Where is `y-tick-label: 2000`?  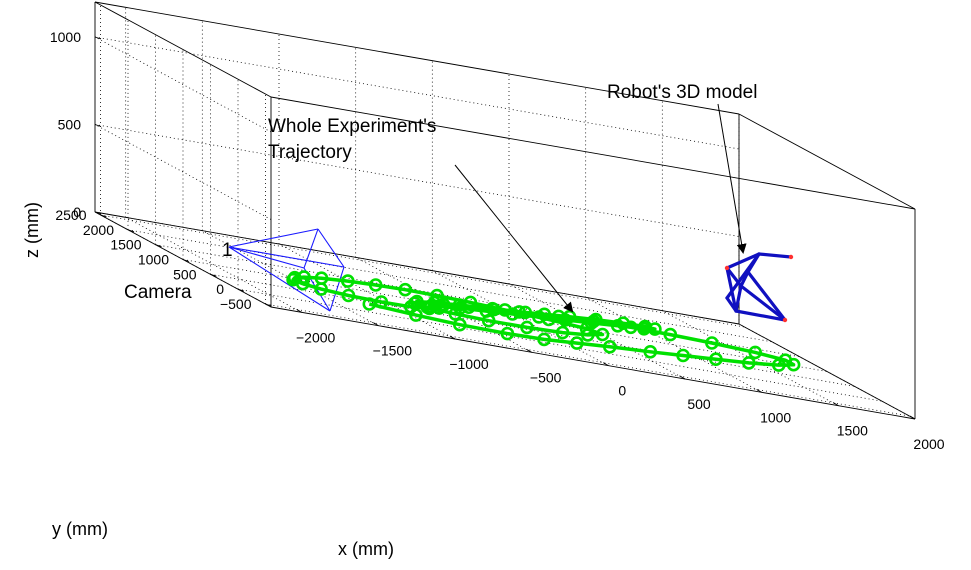 y-tick-label: 2000 is located at coordinates (98, 230).